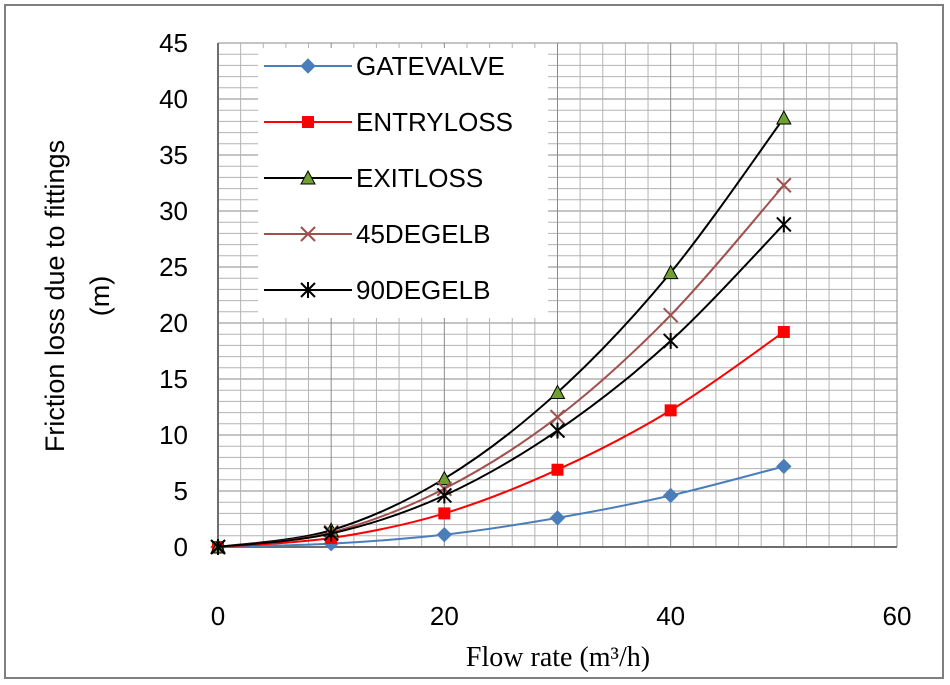 This screenshot has width=950, height=685. Describe the element at coordinates (181, 547) in the screenshot. I see `y-tick-label: 0` at that location.